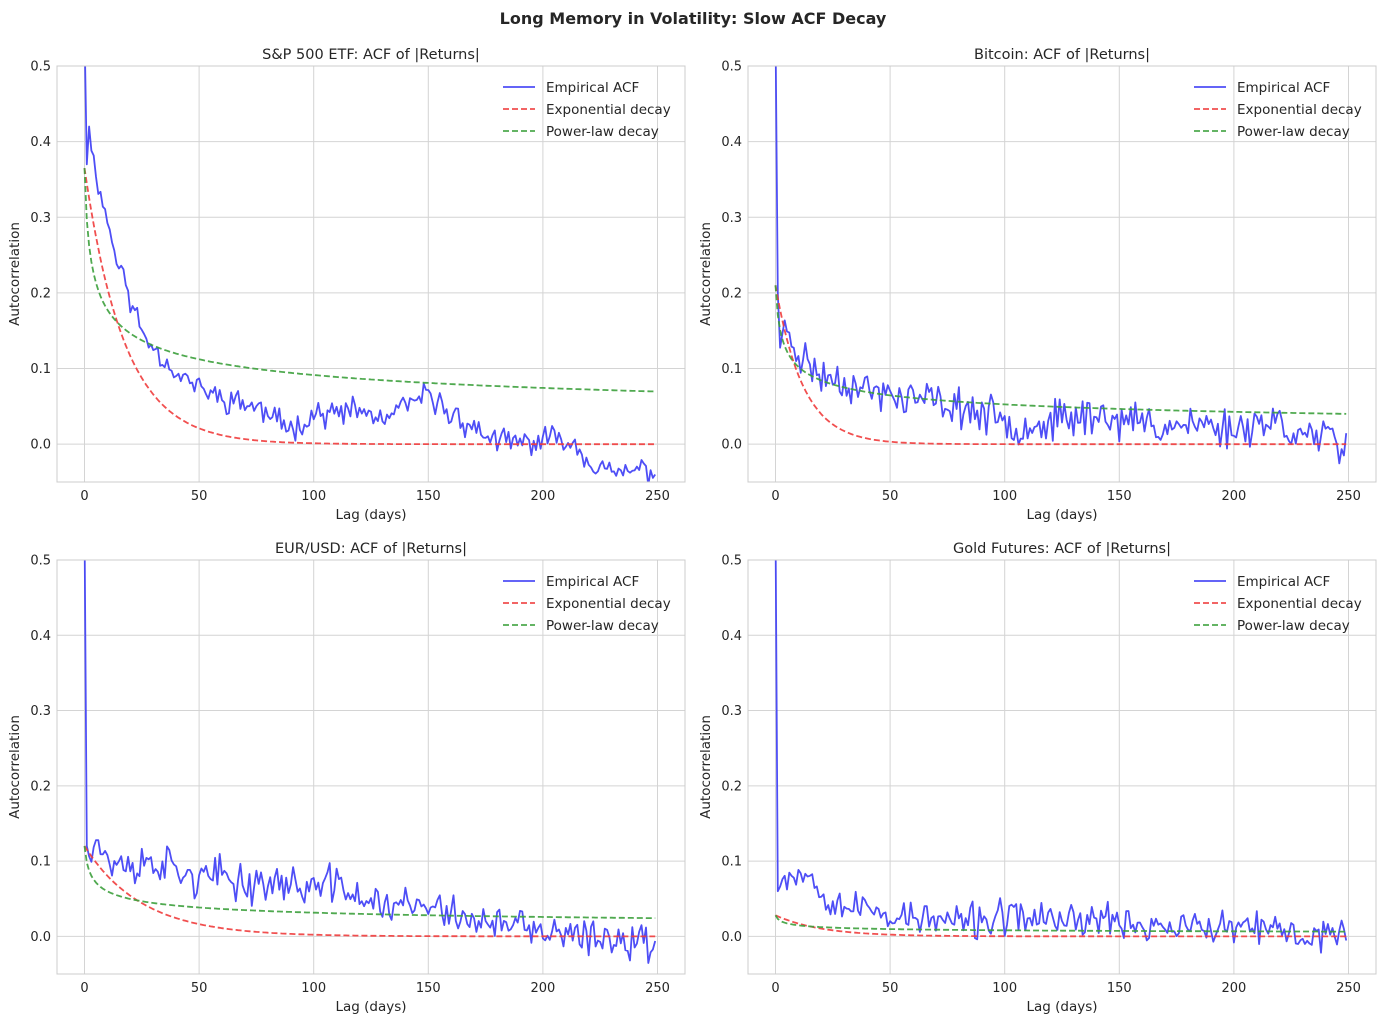  I want to click on subplot-title: Gold Futures: ACF of |Returns|, so click(1062, 549).